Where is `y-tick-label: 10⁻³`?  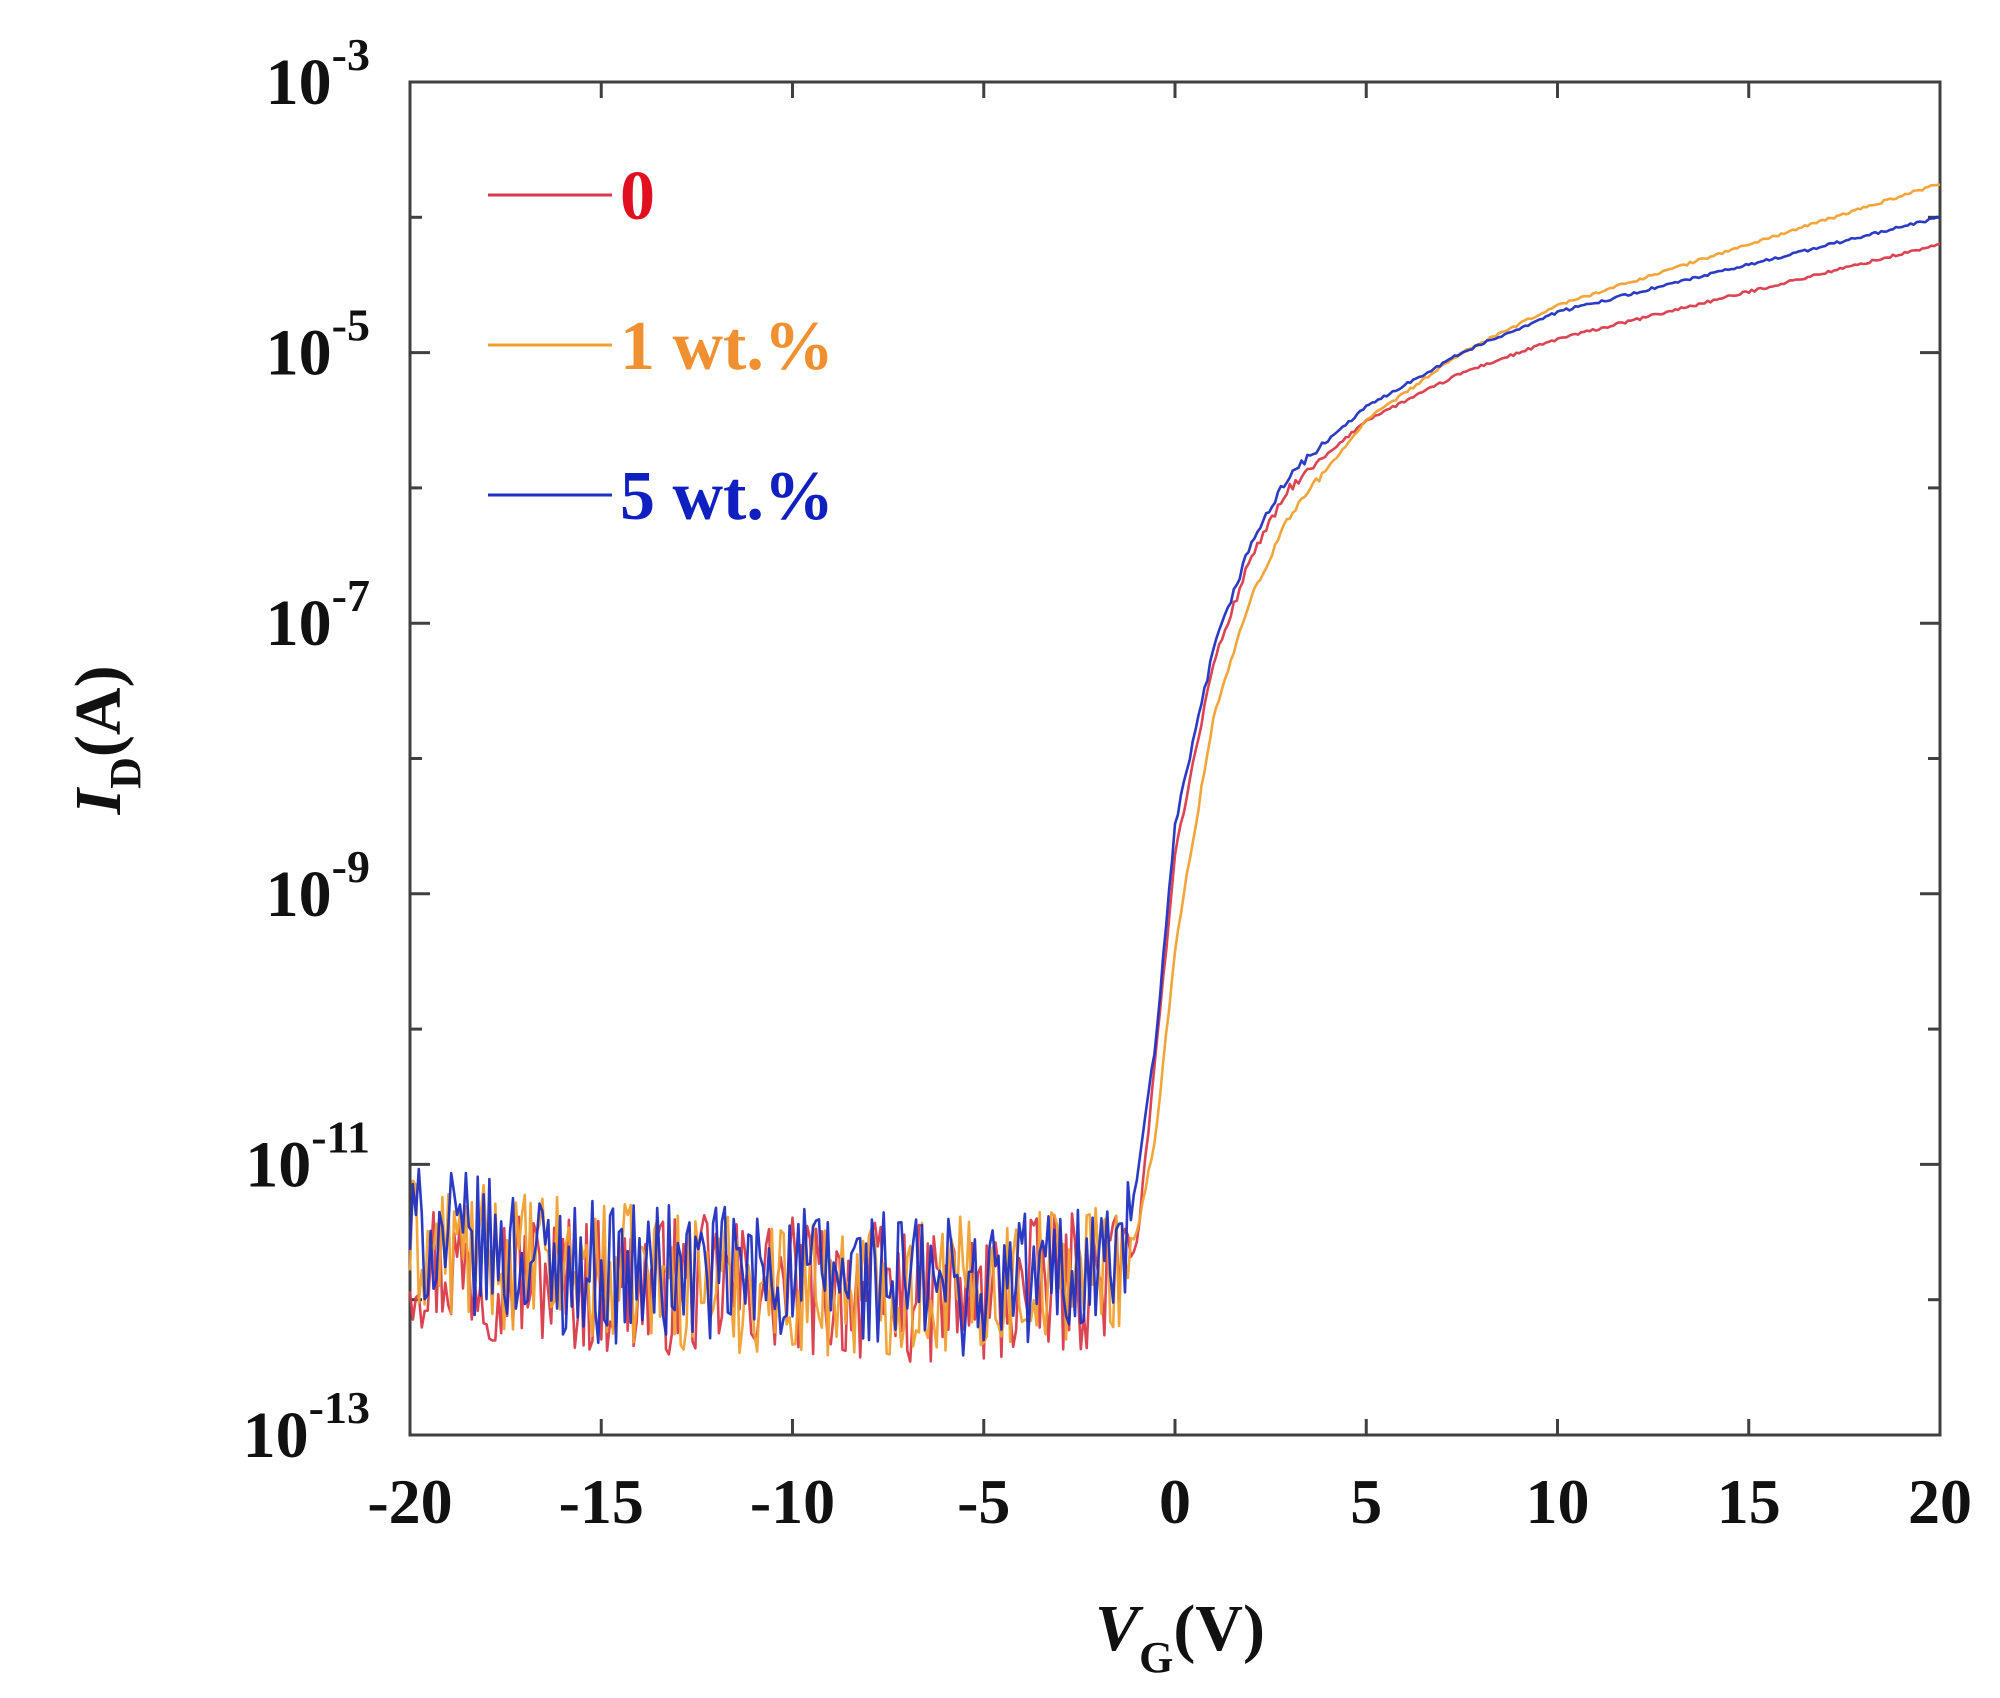
y-tick-label: 10⁻³ is located at coordinates (318, 74).